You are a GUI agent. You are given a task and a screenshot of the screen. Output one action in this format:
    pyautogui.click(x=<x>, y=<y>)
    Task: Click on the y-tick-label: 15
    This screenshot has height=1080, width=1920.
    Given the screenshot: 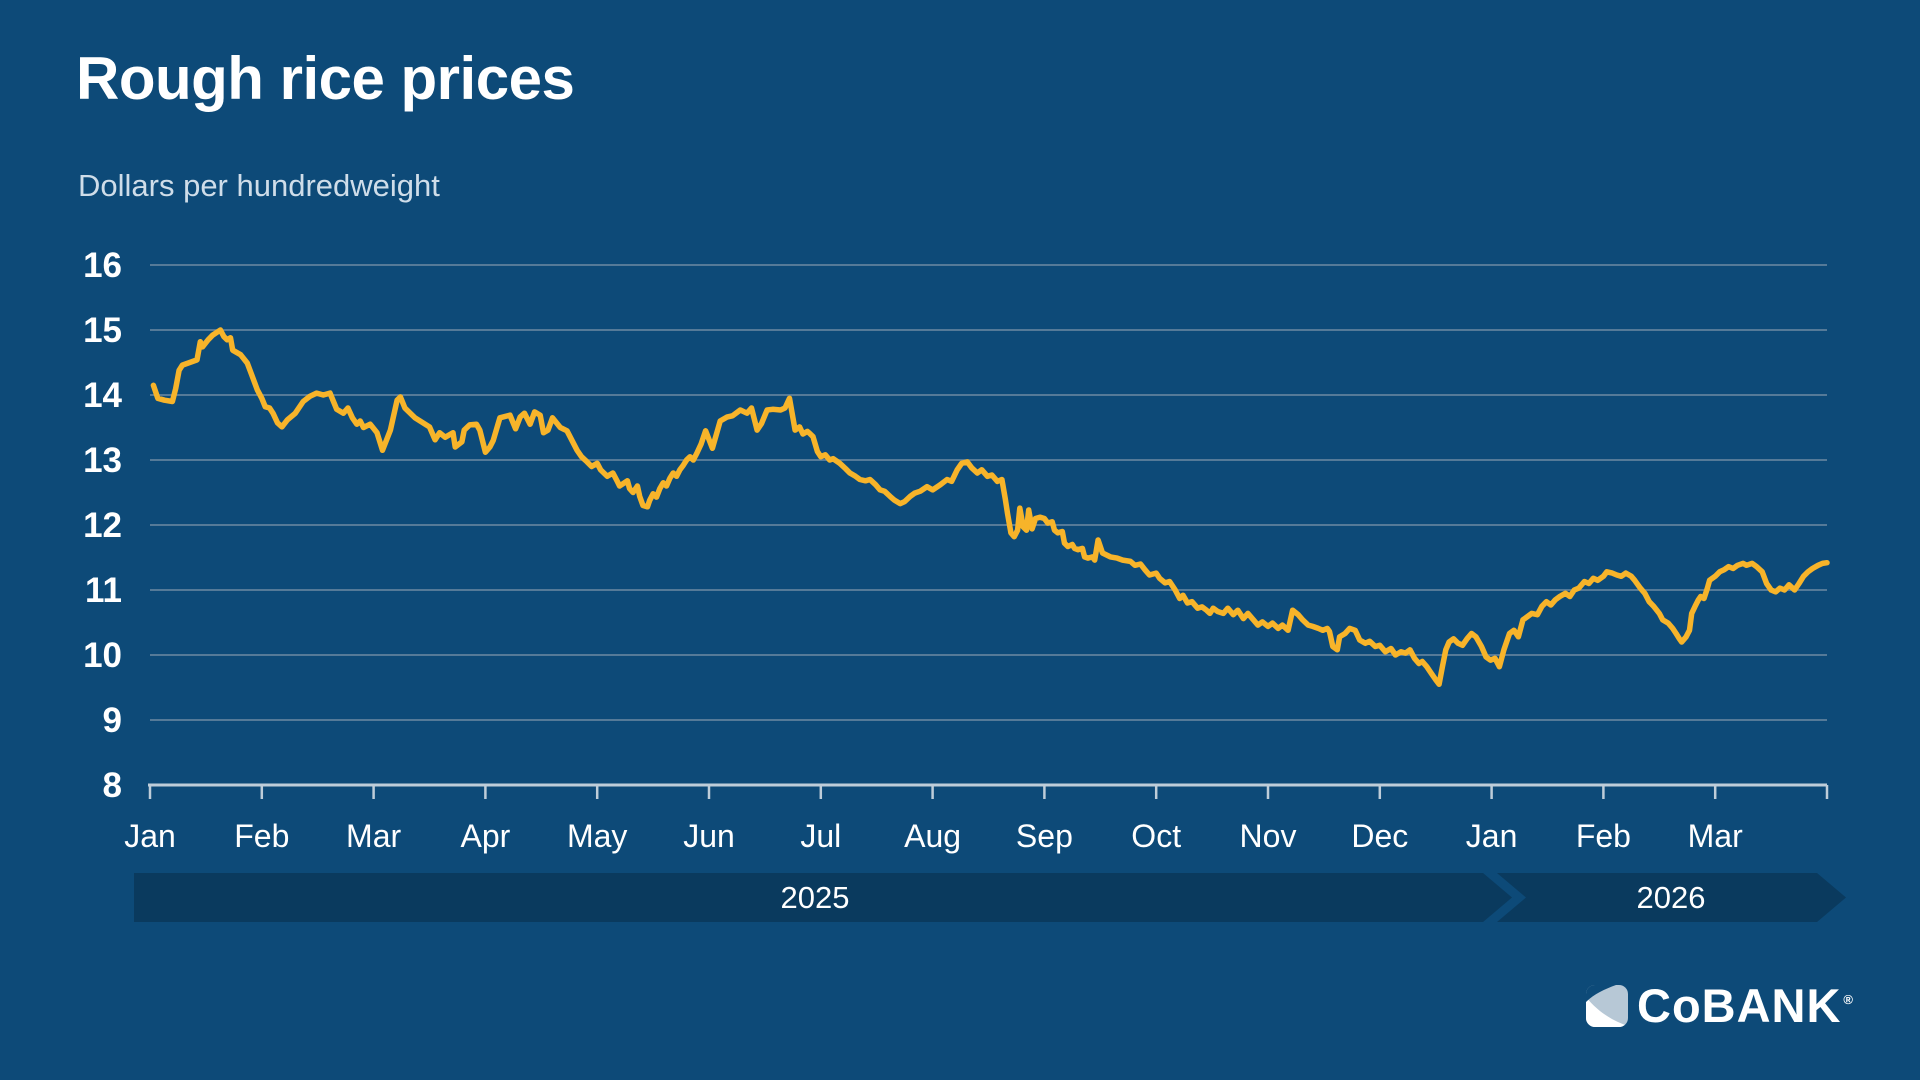 What is the action you would take?
    pyautogui.click(x=102, y=330)
    